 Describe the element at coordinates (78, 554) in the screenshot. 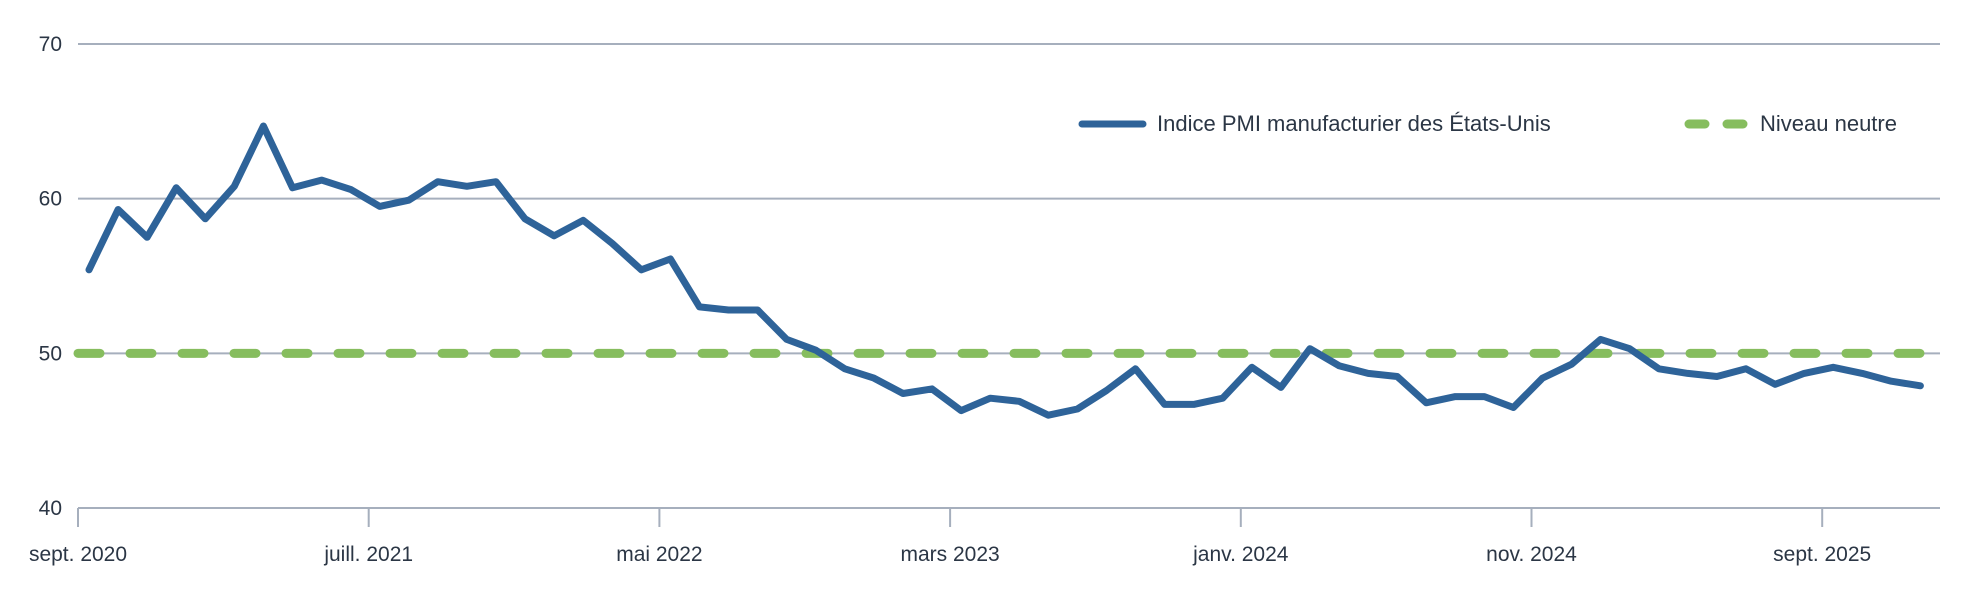

I see `x-tick-label: sept. 2020` at that location.